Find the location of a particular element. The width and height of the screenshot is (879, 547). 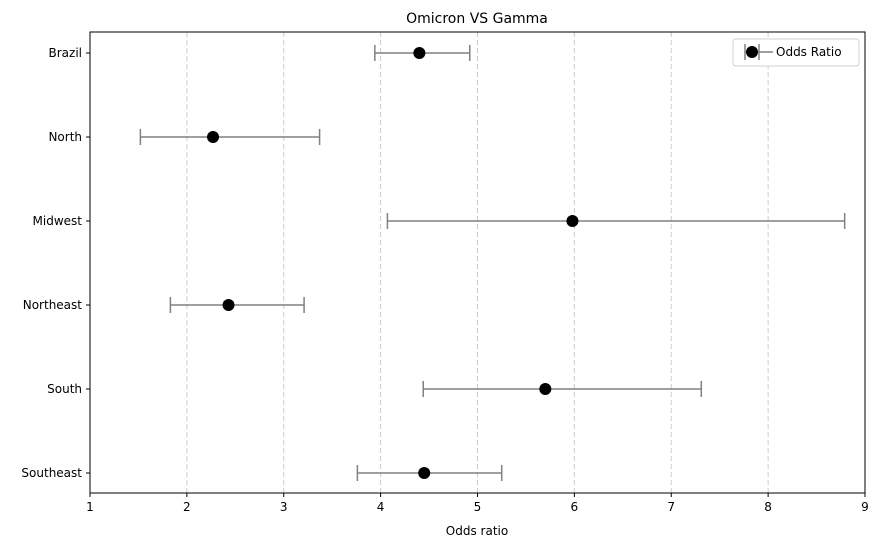

x-tick-label-9: 9 is located at coordinates (865, 507).